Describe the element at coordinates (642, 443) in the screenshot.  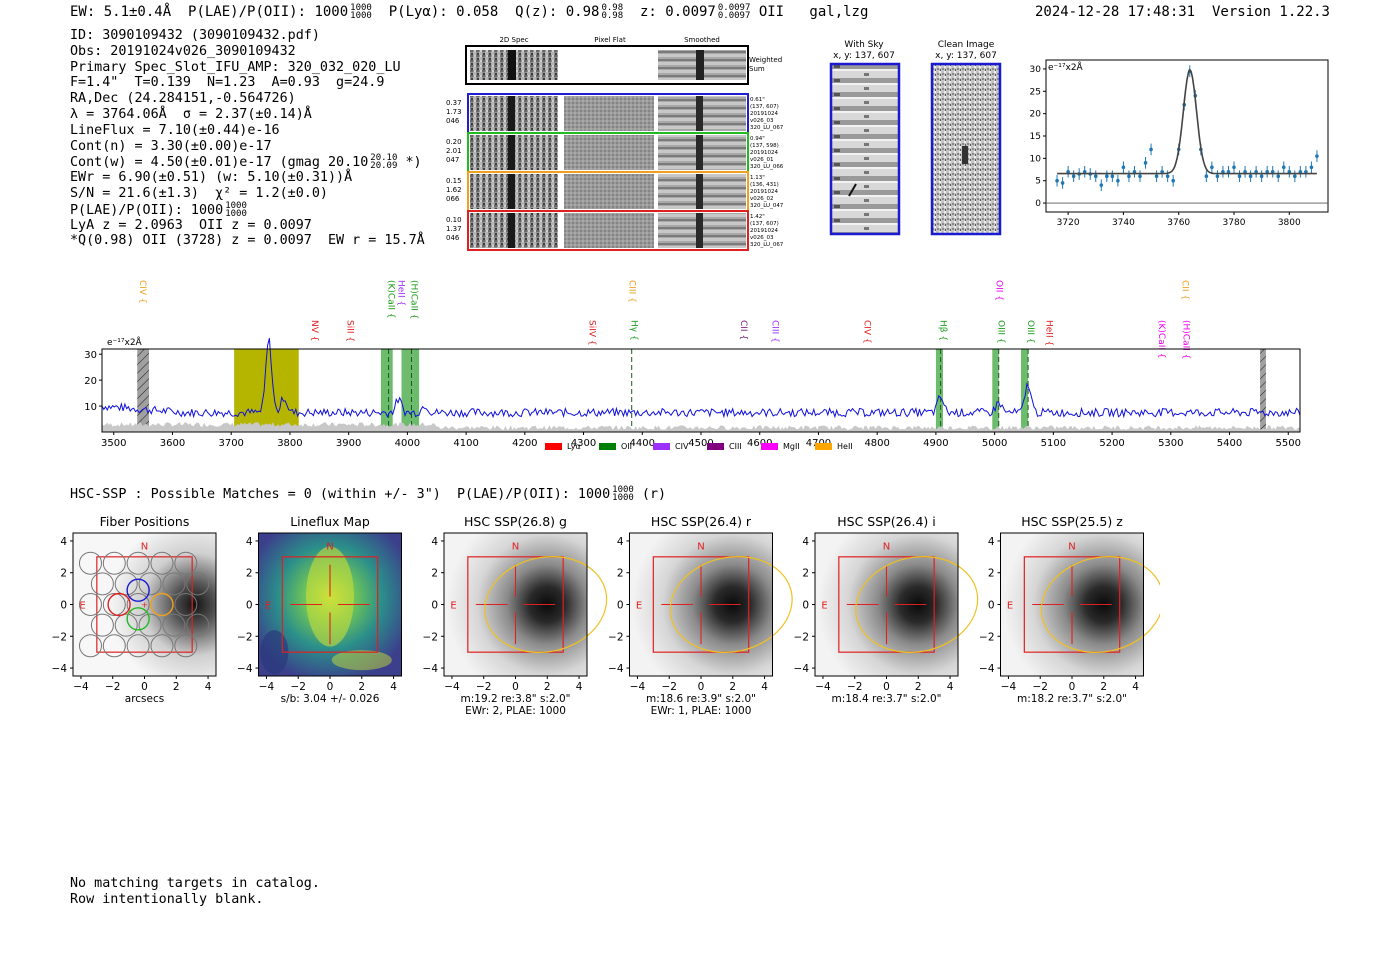
I see `spectrum-xtick-label: 4400` at that location.